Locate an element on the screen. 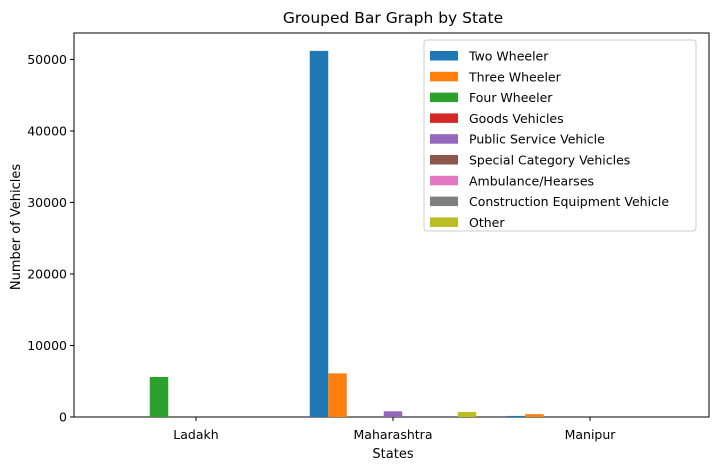 The image size is (713, 470). legend-entry-label: Ambulance/Hearses is located at coordinates (531, 180).